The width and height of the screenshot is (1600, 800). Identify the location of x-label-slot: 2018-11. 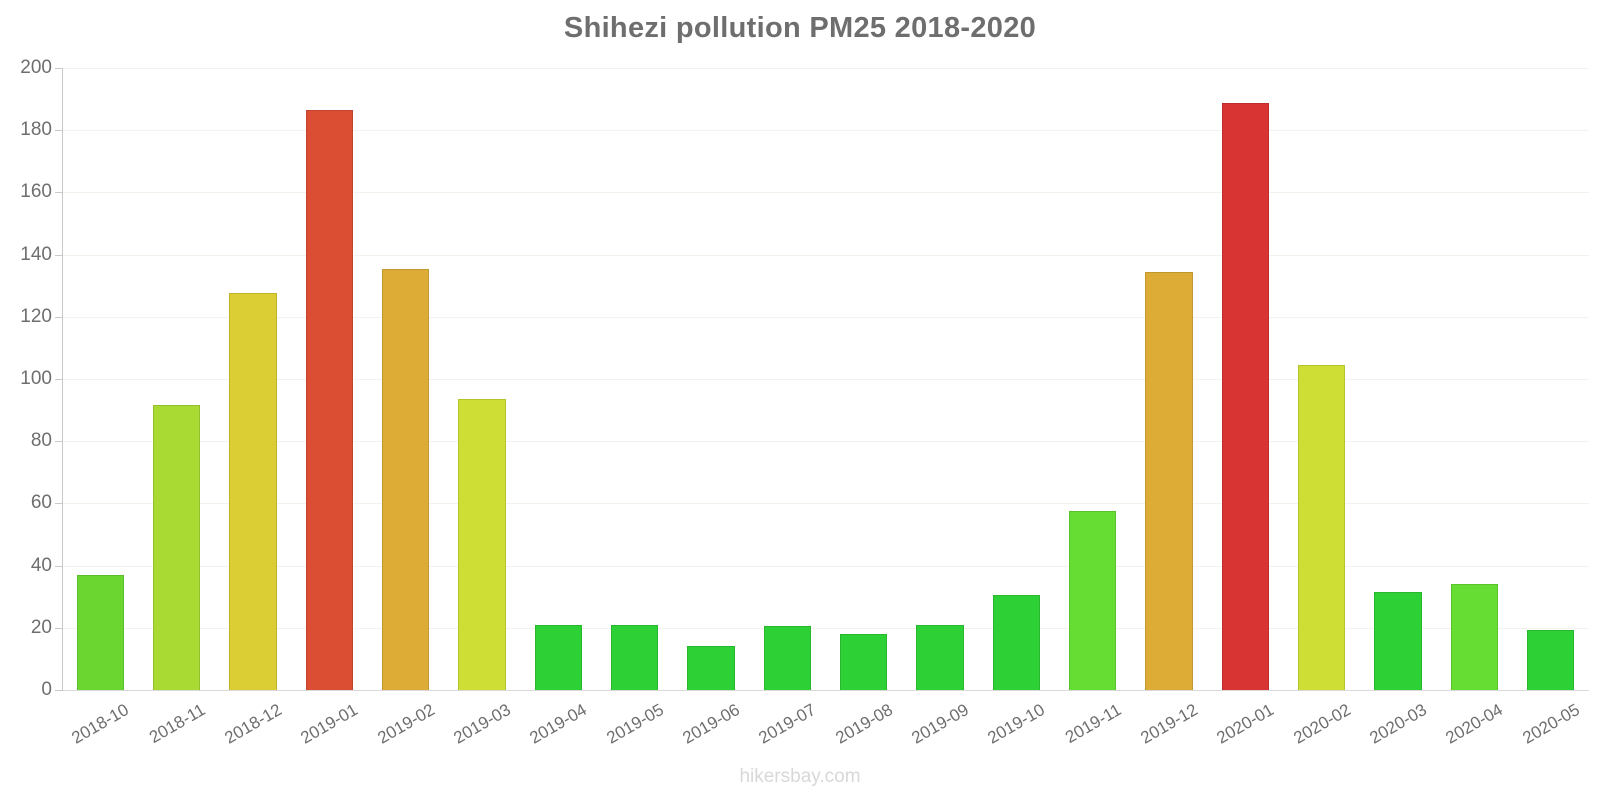
(176, 727).